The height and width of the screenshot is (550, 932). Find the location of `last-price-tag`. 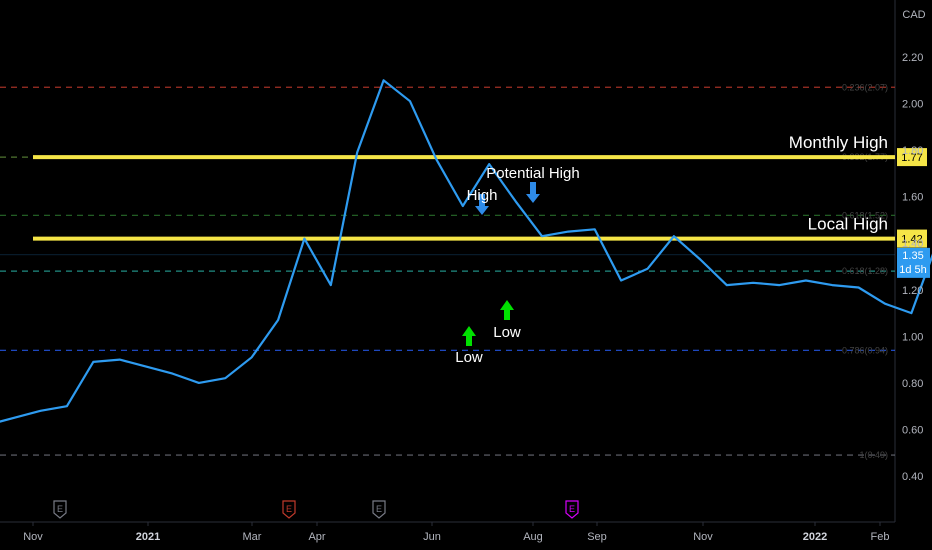

last-price-tag is located at coordinates (913, 262).